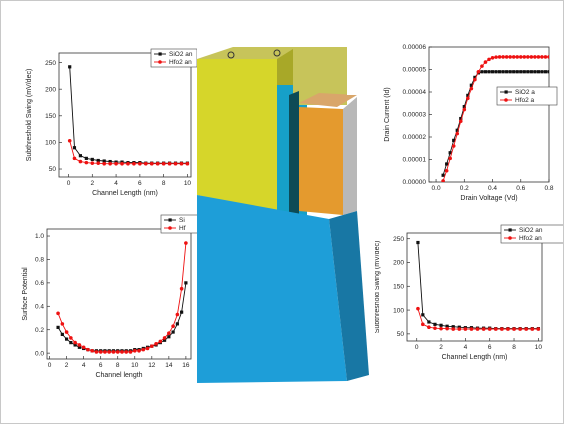  I want to click on x-tick-label: 10, so click(539, 347).